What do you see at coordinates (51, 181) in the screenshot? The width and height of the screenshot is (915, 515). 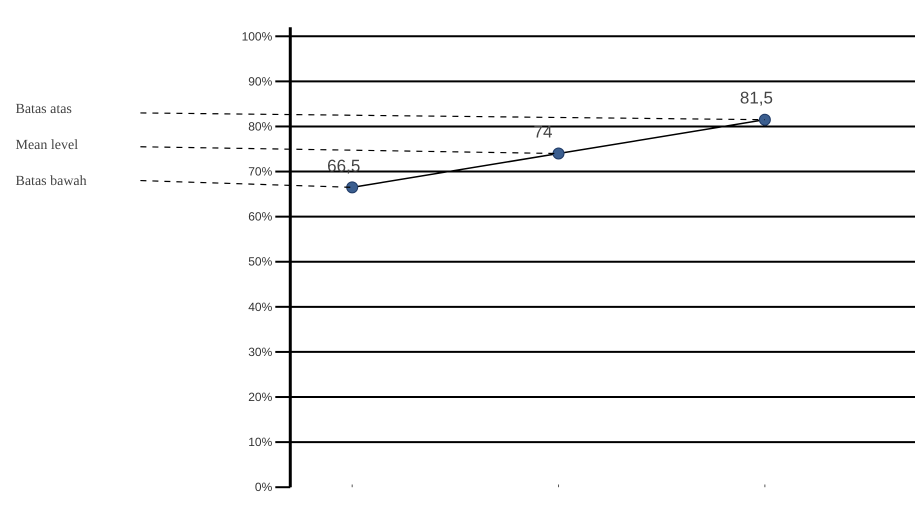 I see `text: Batas bawah` at bounding box center [51, 181].